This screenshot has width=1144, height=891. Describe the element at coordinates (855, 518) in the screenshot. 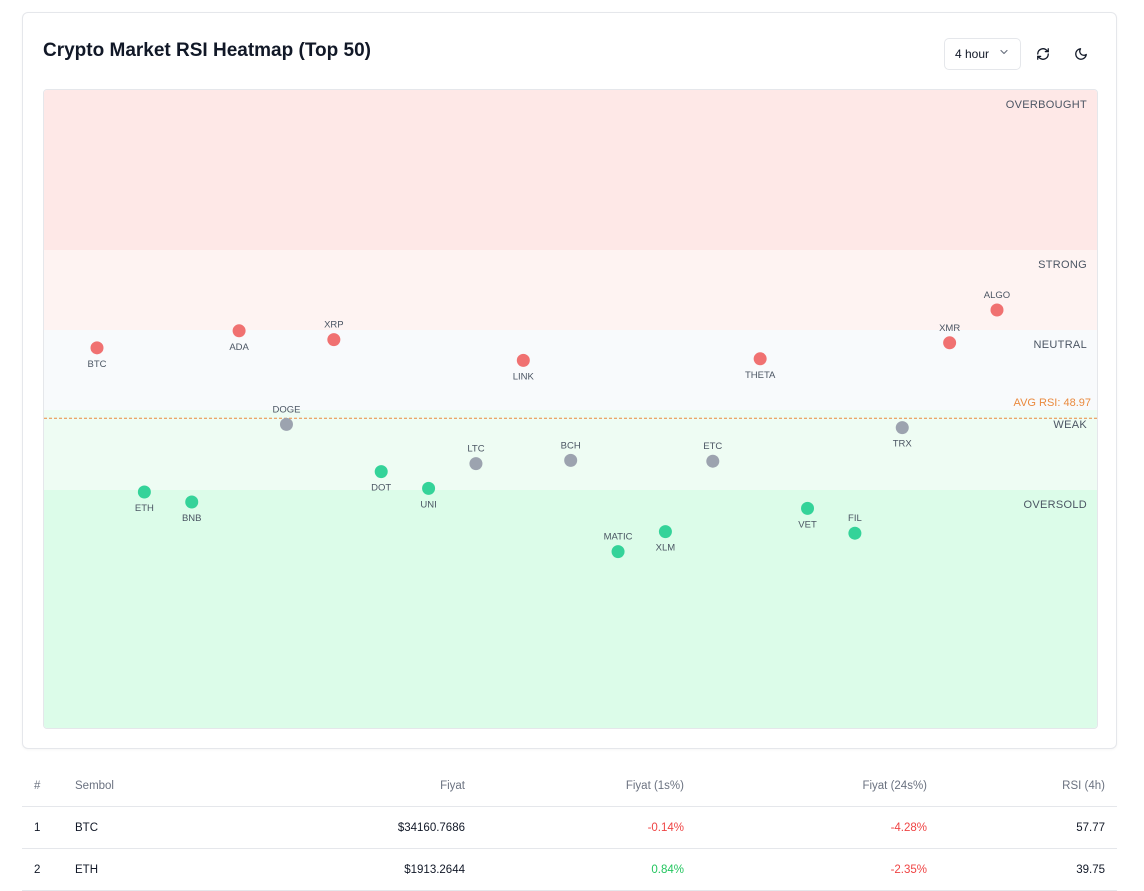

I see `rsi-label-fil: FIL` at that location.